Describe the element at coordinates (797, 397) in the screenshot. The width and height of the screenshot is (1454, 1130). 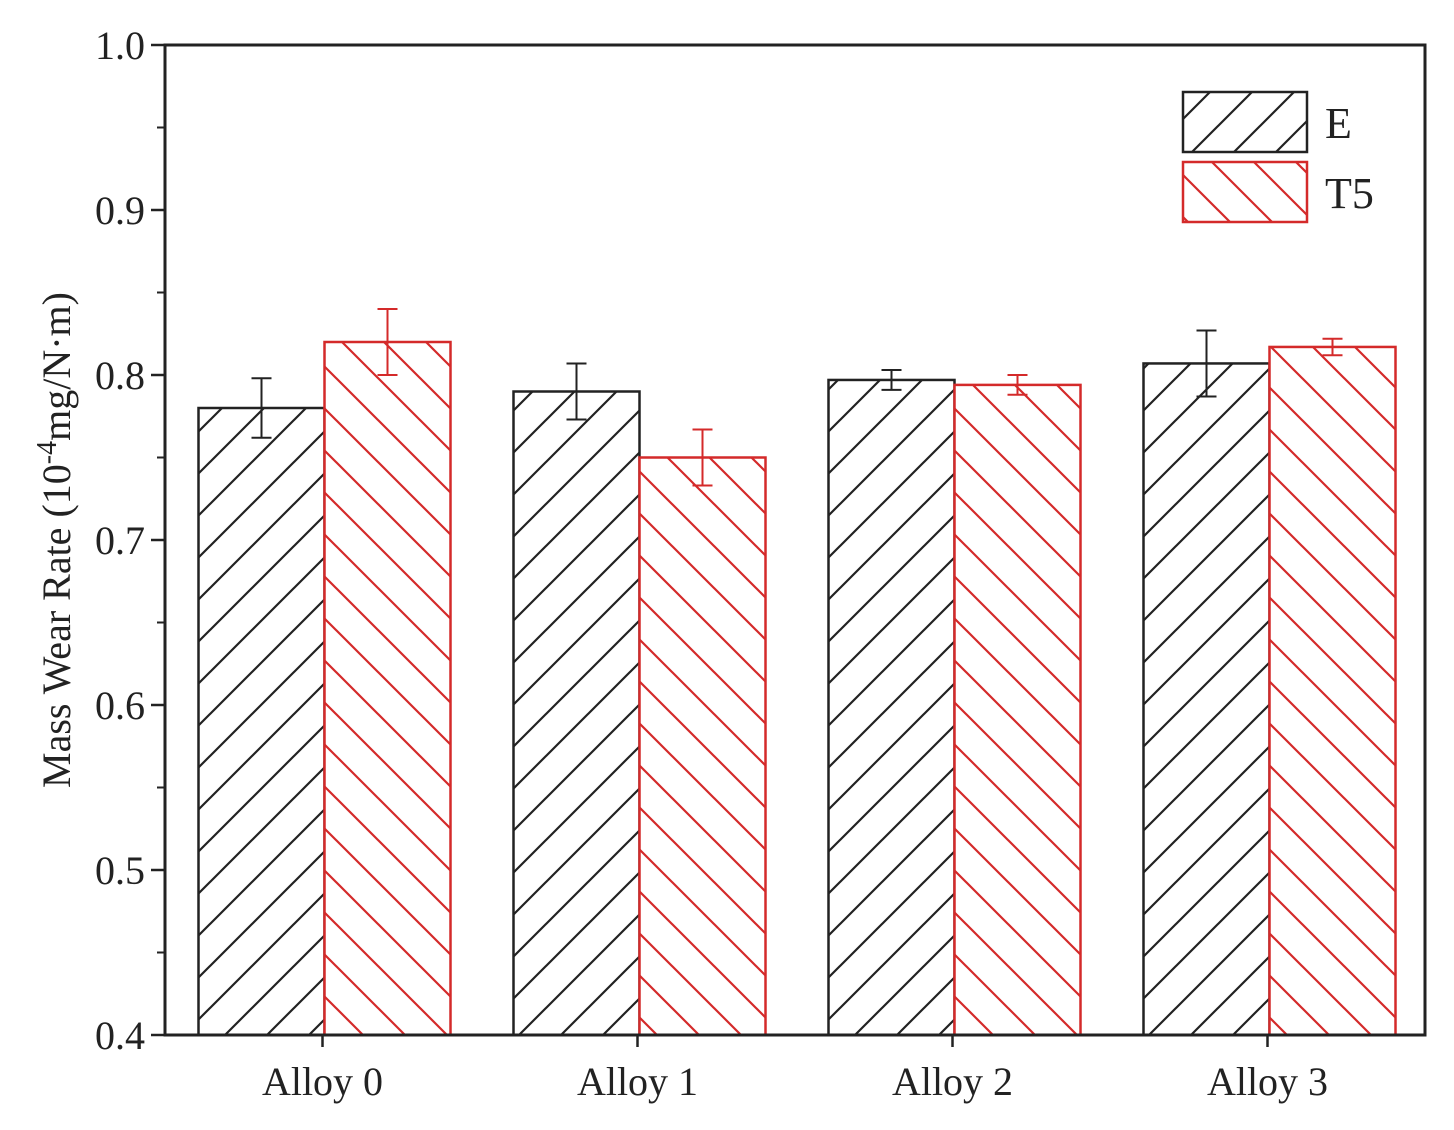
I see `error-bars-layer` at that location.